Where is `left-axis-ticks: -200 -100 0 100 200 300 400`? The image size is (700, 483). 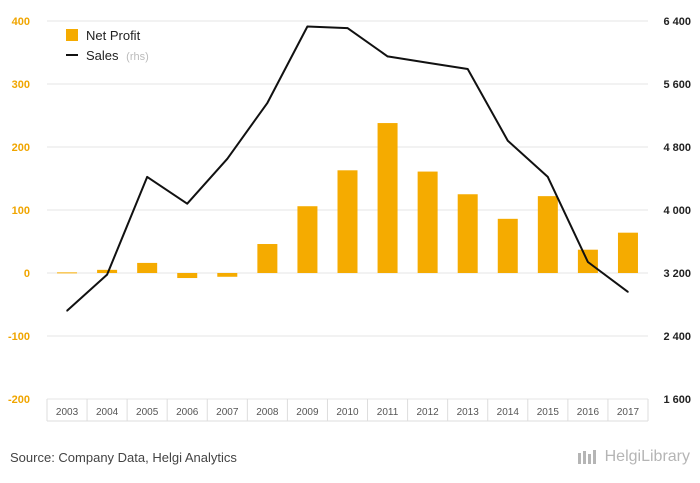
left-axis-ticks: -200 -100 0 100 200 300 400 is located at coordinates (19, 211).